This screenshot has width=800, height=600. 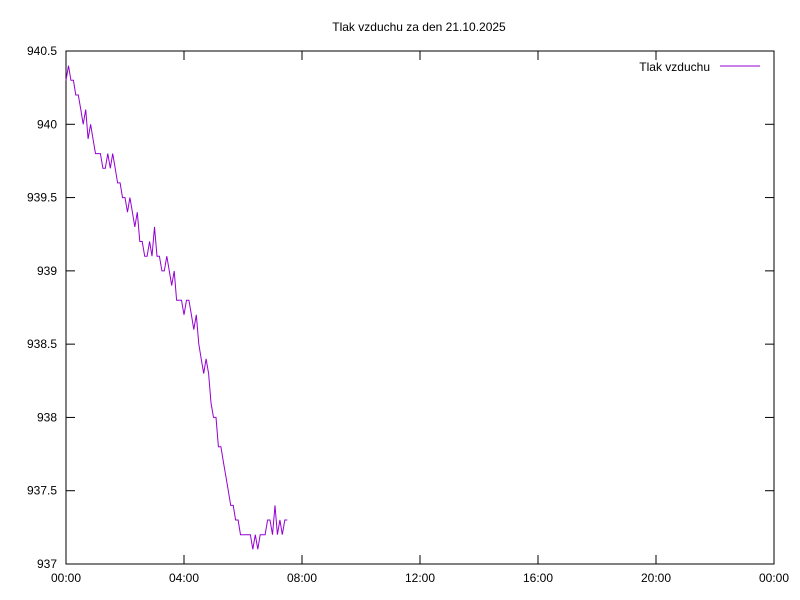 What do you see at coordinates (184, 578) in the screenshot?
I see `x-tick-label: 04:00` at bounding box center [184, 578].